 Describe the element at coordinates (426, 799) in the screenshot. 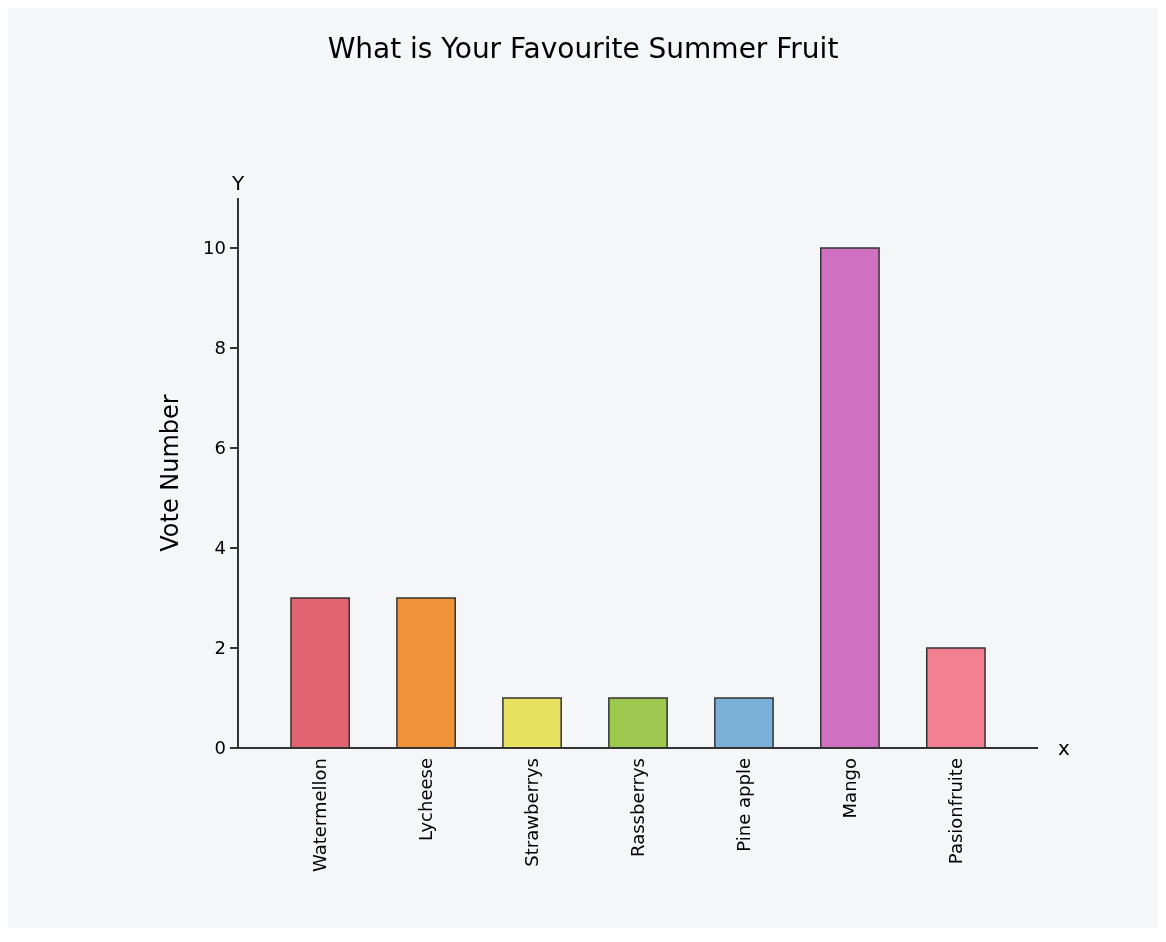

I see `x-tick-label: Lycheese` at that location.